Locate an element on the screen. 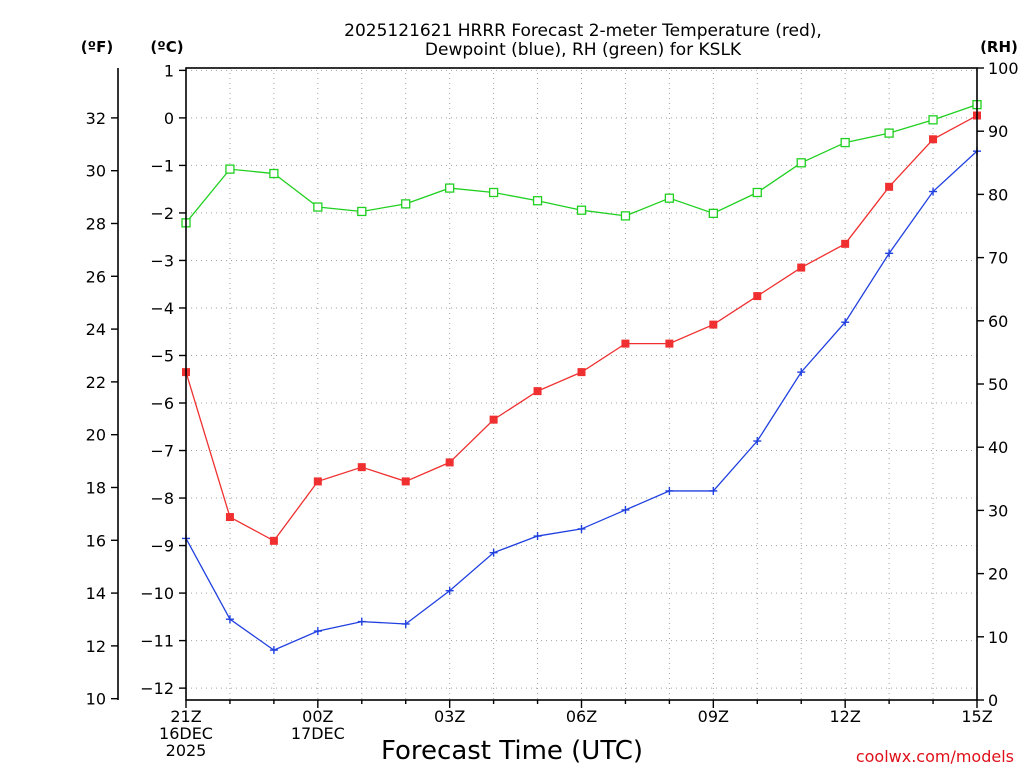 The width and height of the screenshot is (1024, 768). rh-axis-label: (RH) is located at coordinates (999, 47).